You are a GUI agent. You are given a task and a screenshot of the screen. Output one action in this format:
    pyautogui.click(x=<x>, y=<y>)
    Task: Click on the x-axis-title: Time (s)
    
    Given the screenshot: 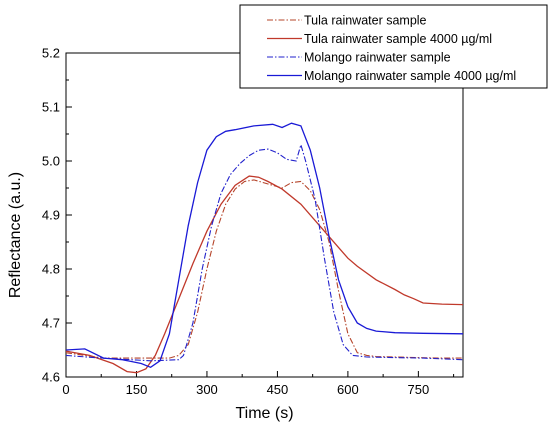 What is the action you would take?
    pyautogui.click(x=264, y=413)
    